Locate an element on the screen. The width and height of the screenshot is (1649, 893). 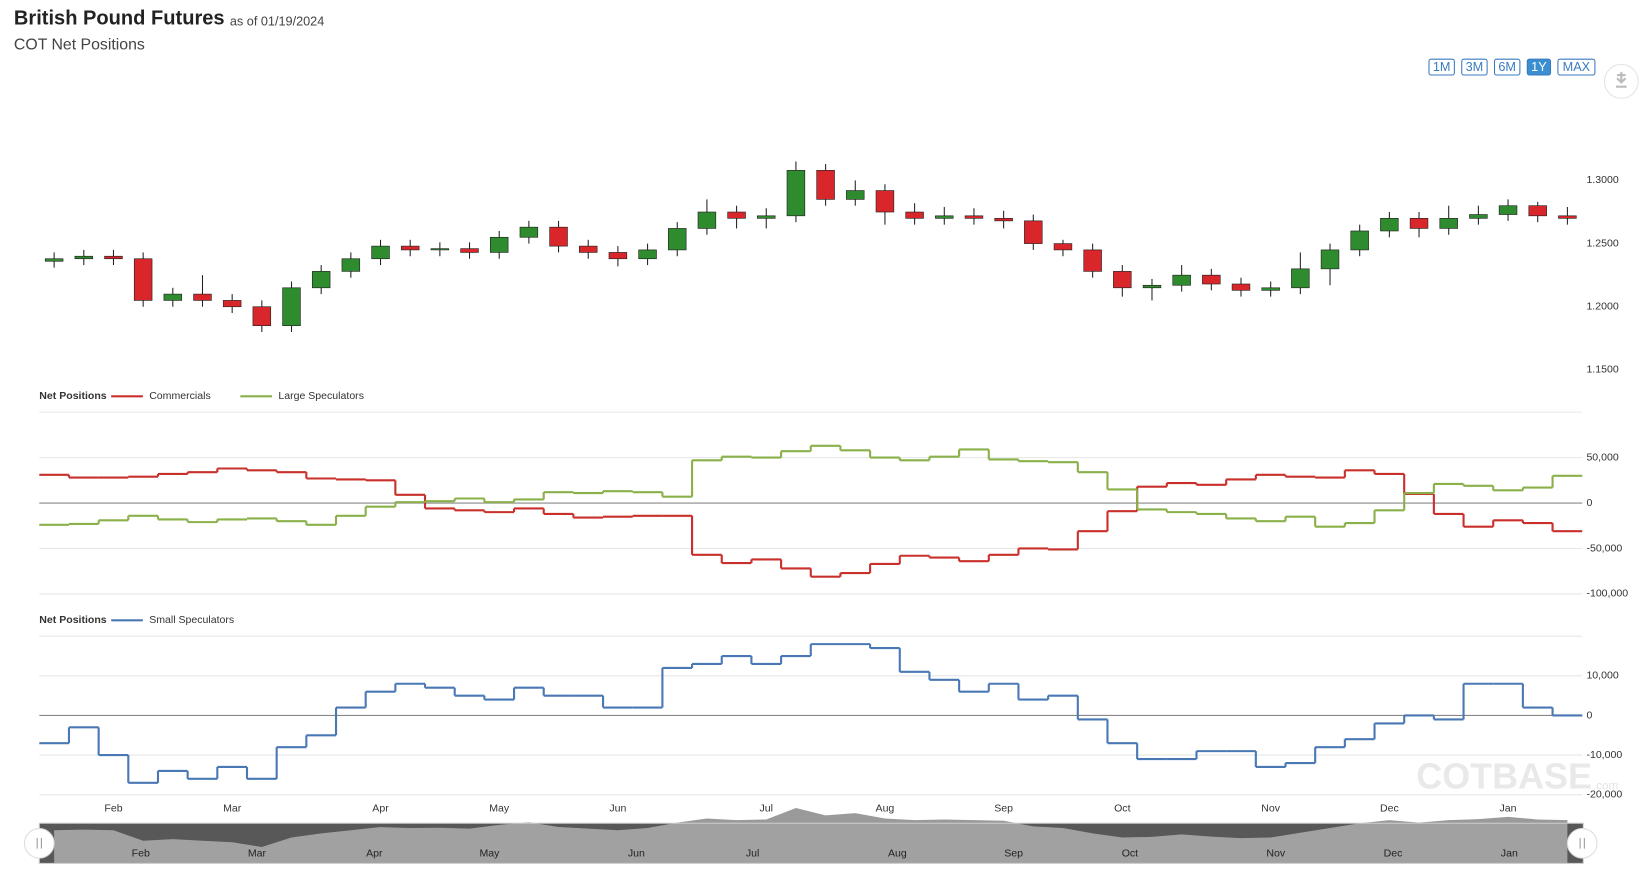
download-icon is located at coordinates (1621, 79).